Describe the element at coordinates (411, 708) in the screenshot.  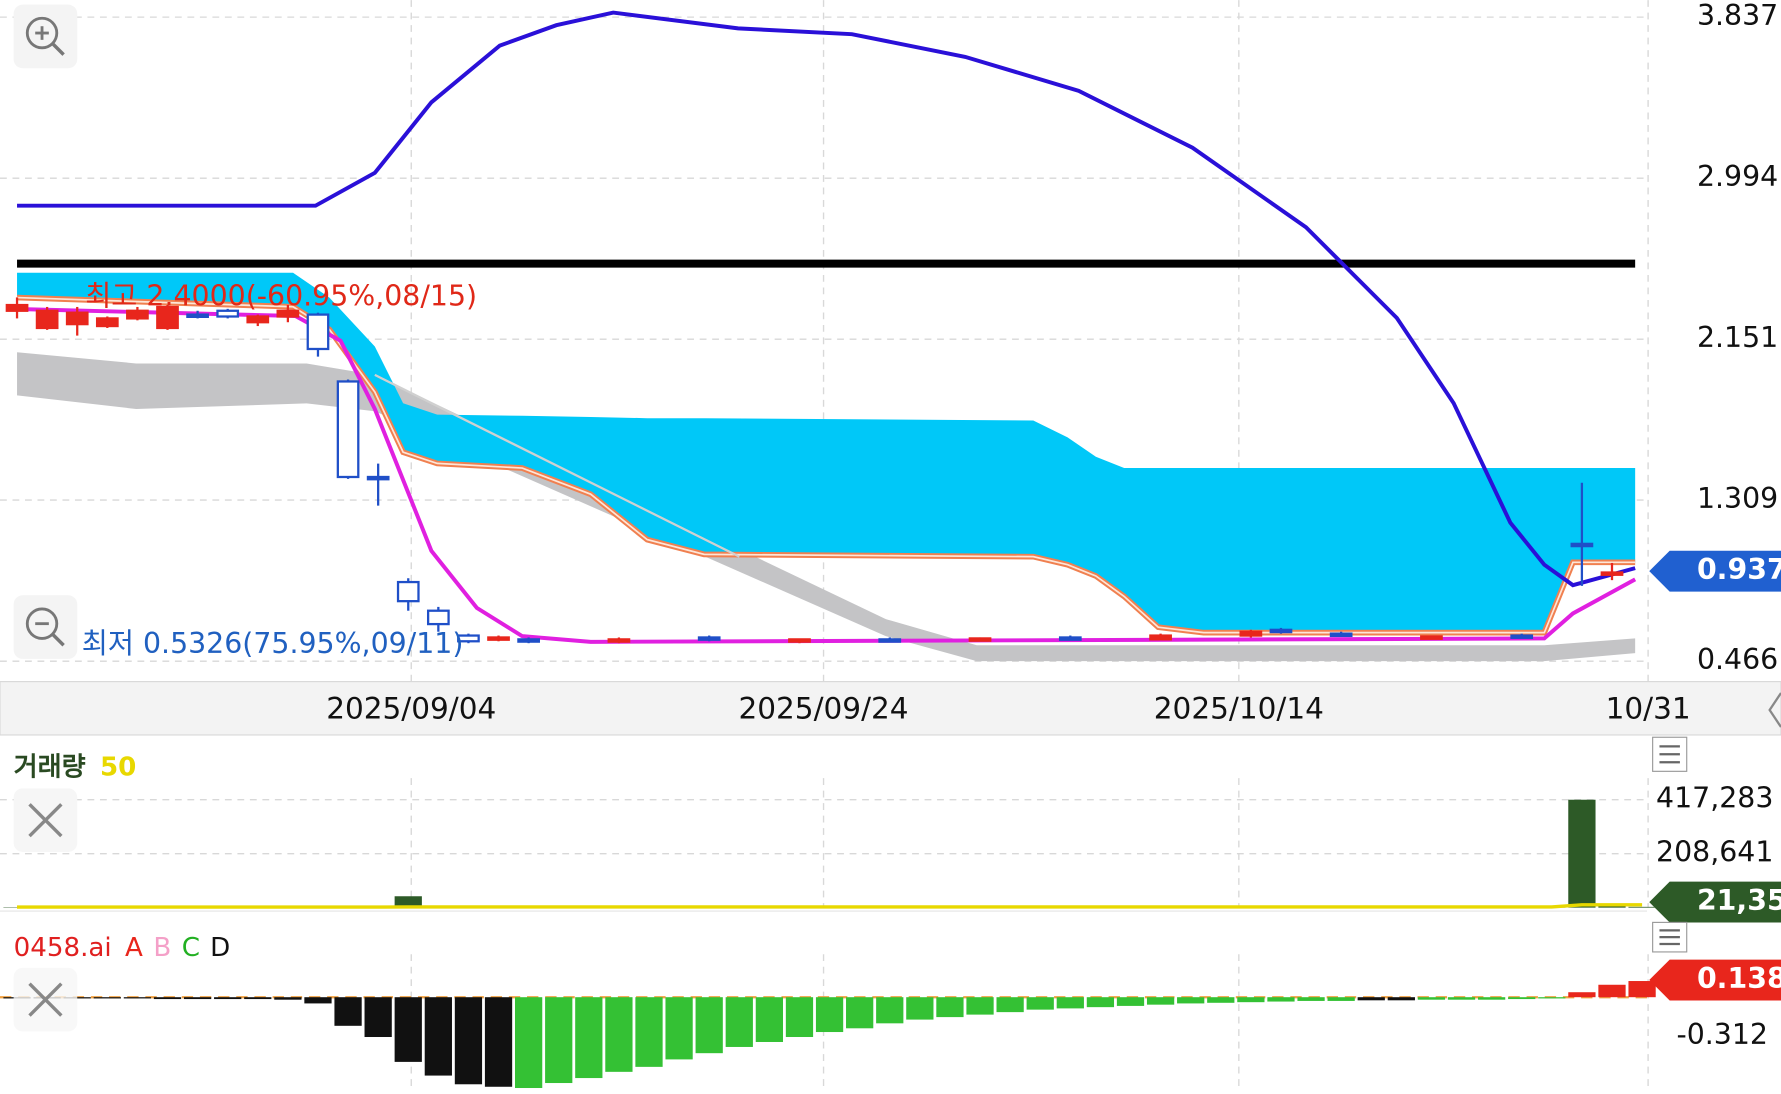
I see `x-tick-label: 2025/09/04` at that location.